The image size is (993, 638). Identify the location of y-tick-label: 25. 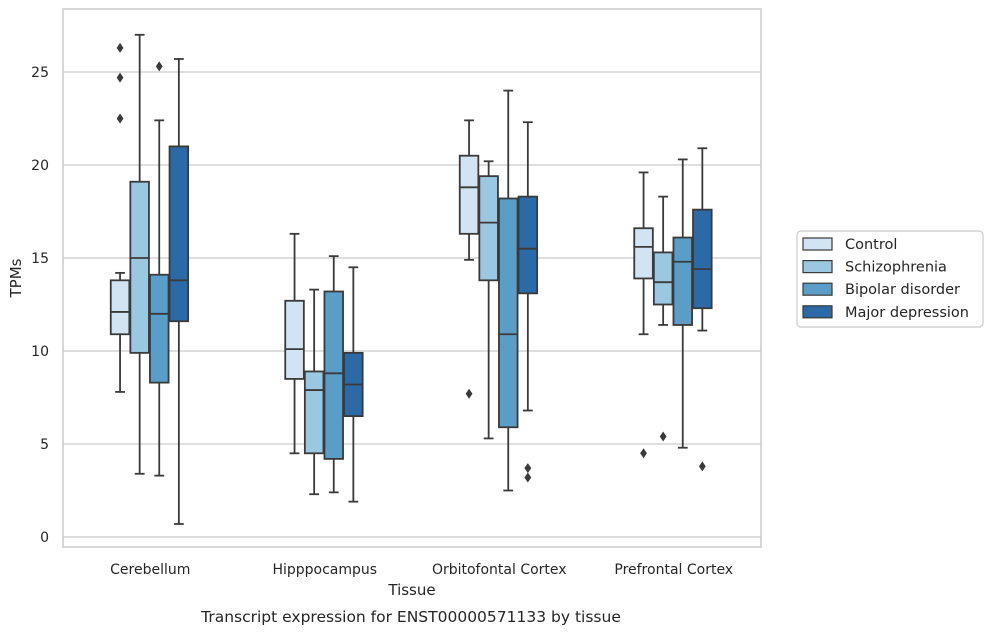
(40, 73).